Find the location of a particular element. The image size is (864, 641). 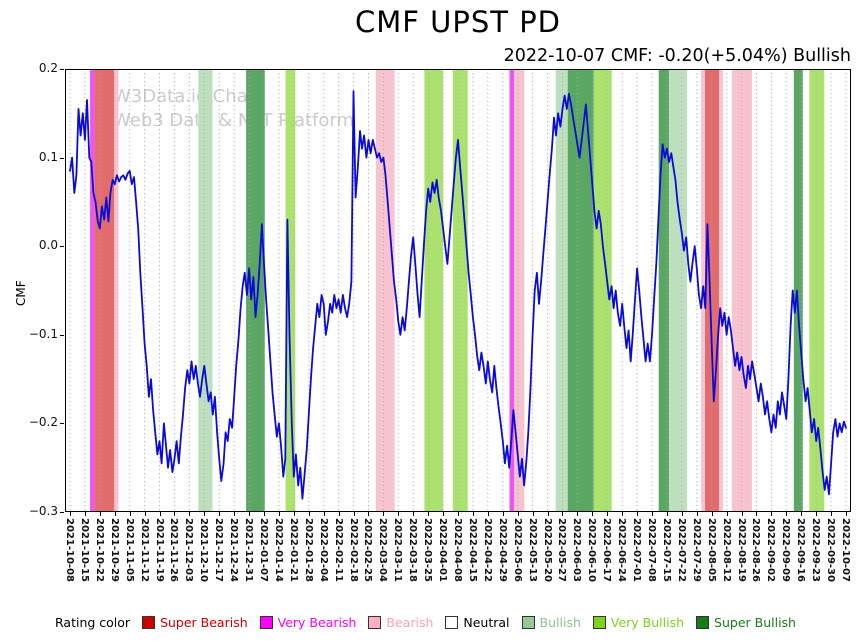

rating-band-very-bearish is located at coordinates (92, 290).